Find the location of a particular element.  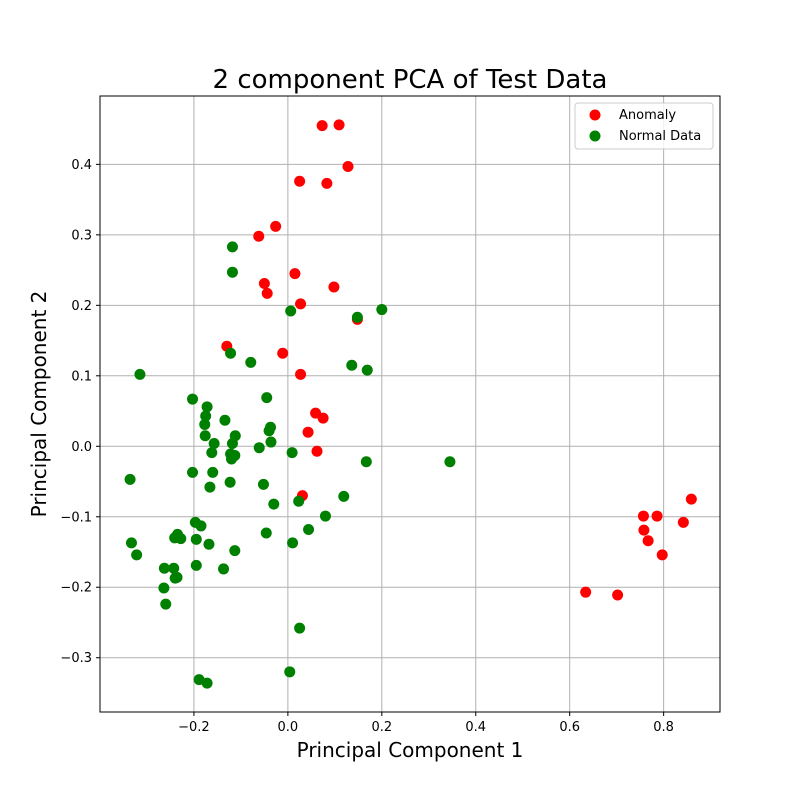

legend-marker-anomaly is located at coordinates (595, 115).